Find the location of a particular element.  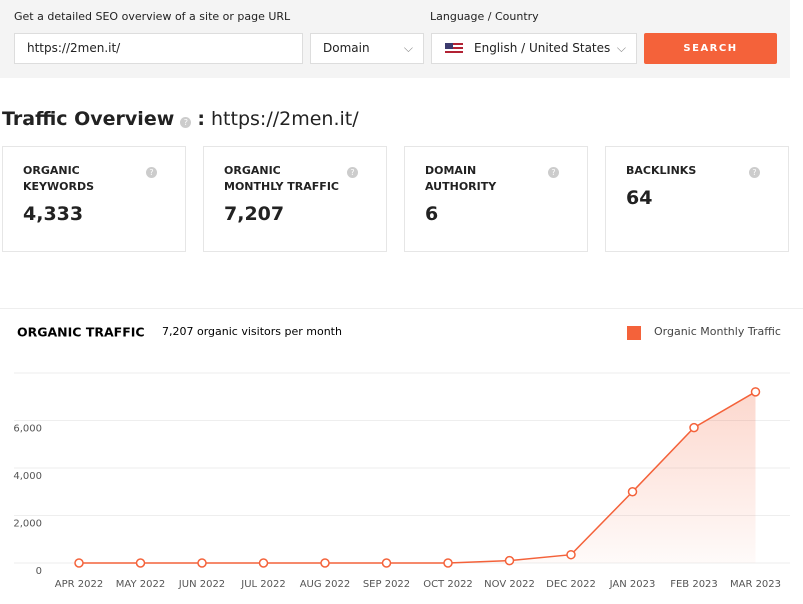

x-tick-label: SEP 2022 is located at coordinates (386, 584).